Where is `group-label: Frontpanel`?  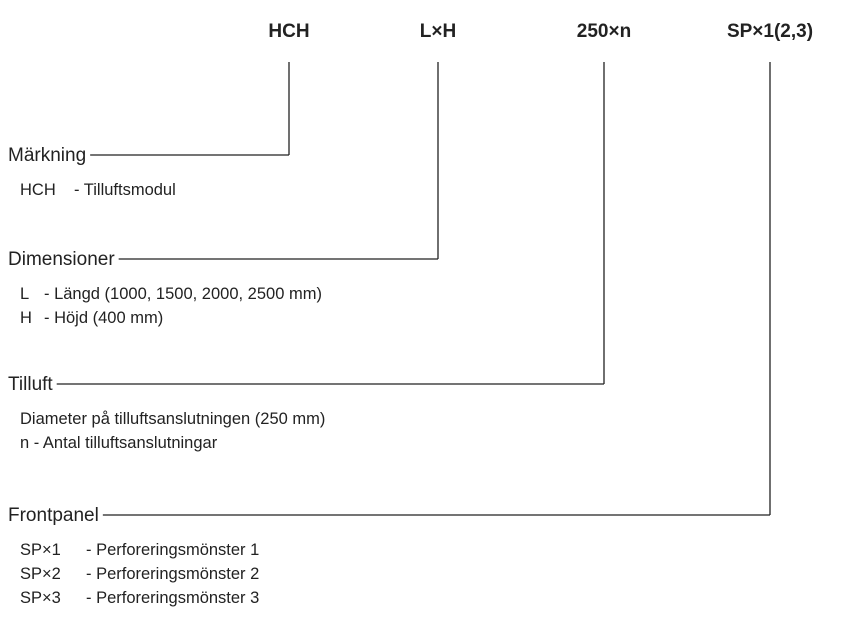 group-label: Frontpanel is located at coordinates (53, 515).